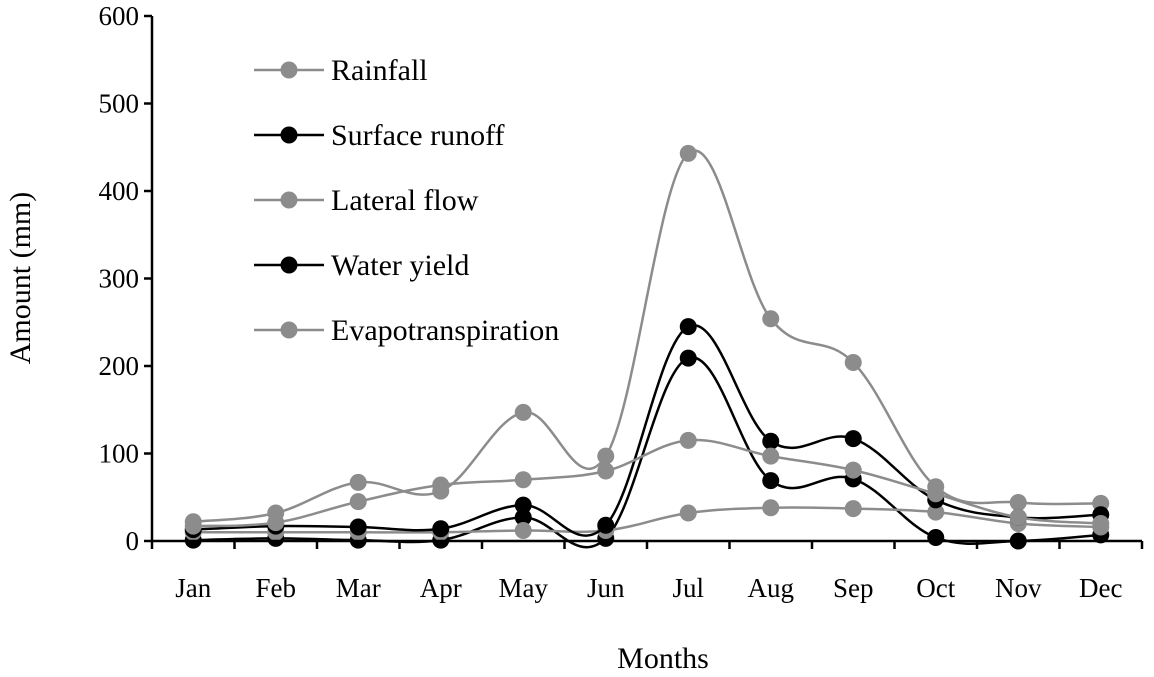  I want to click on x-tick-label: Dec, so click(1100, 588).